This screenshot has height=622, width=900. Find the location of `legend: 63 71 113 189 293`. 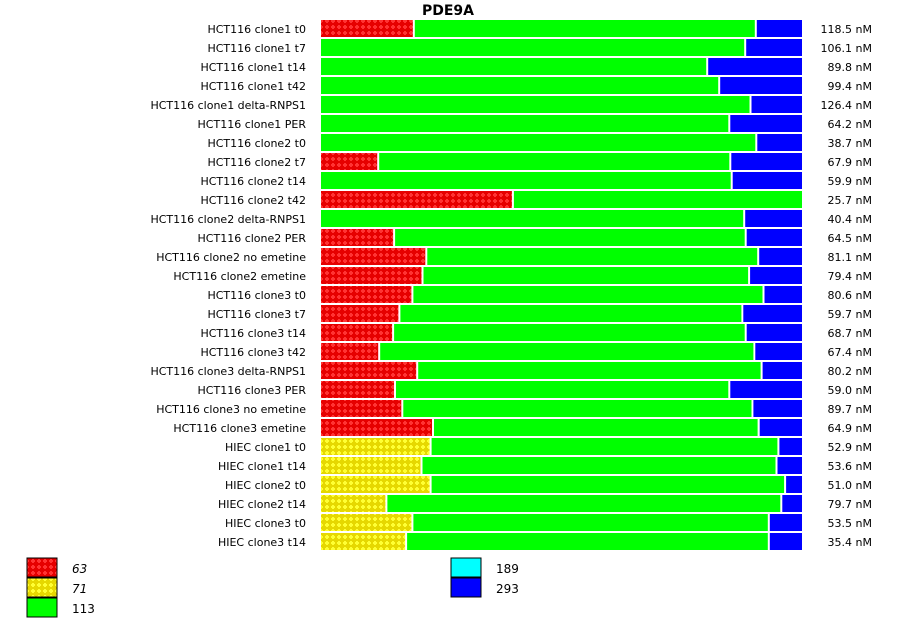

legend: 63 71 113 189 293 is located at coordinates (272, 587).